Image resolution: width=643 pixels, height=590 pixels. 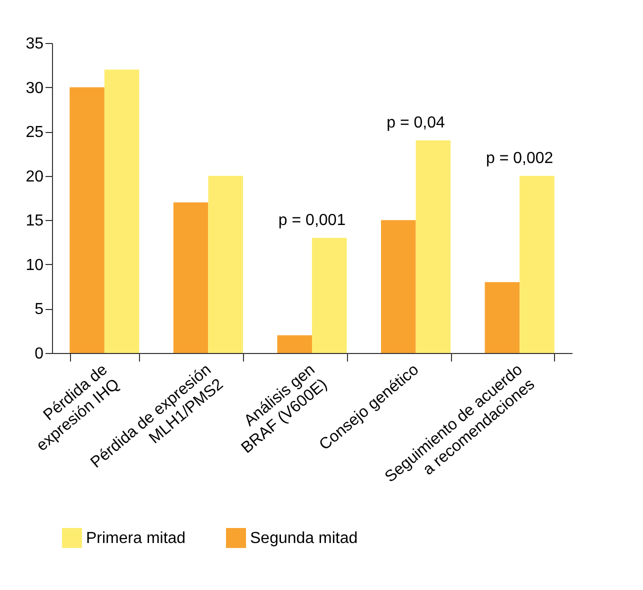 I want to click on y-tick-label: 35, so click(x=35, y=44).